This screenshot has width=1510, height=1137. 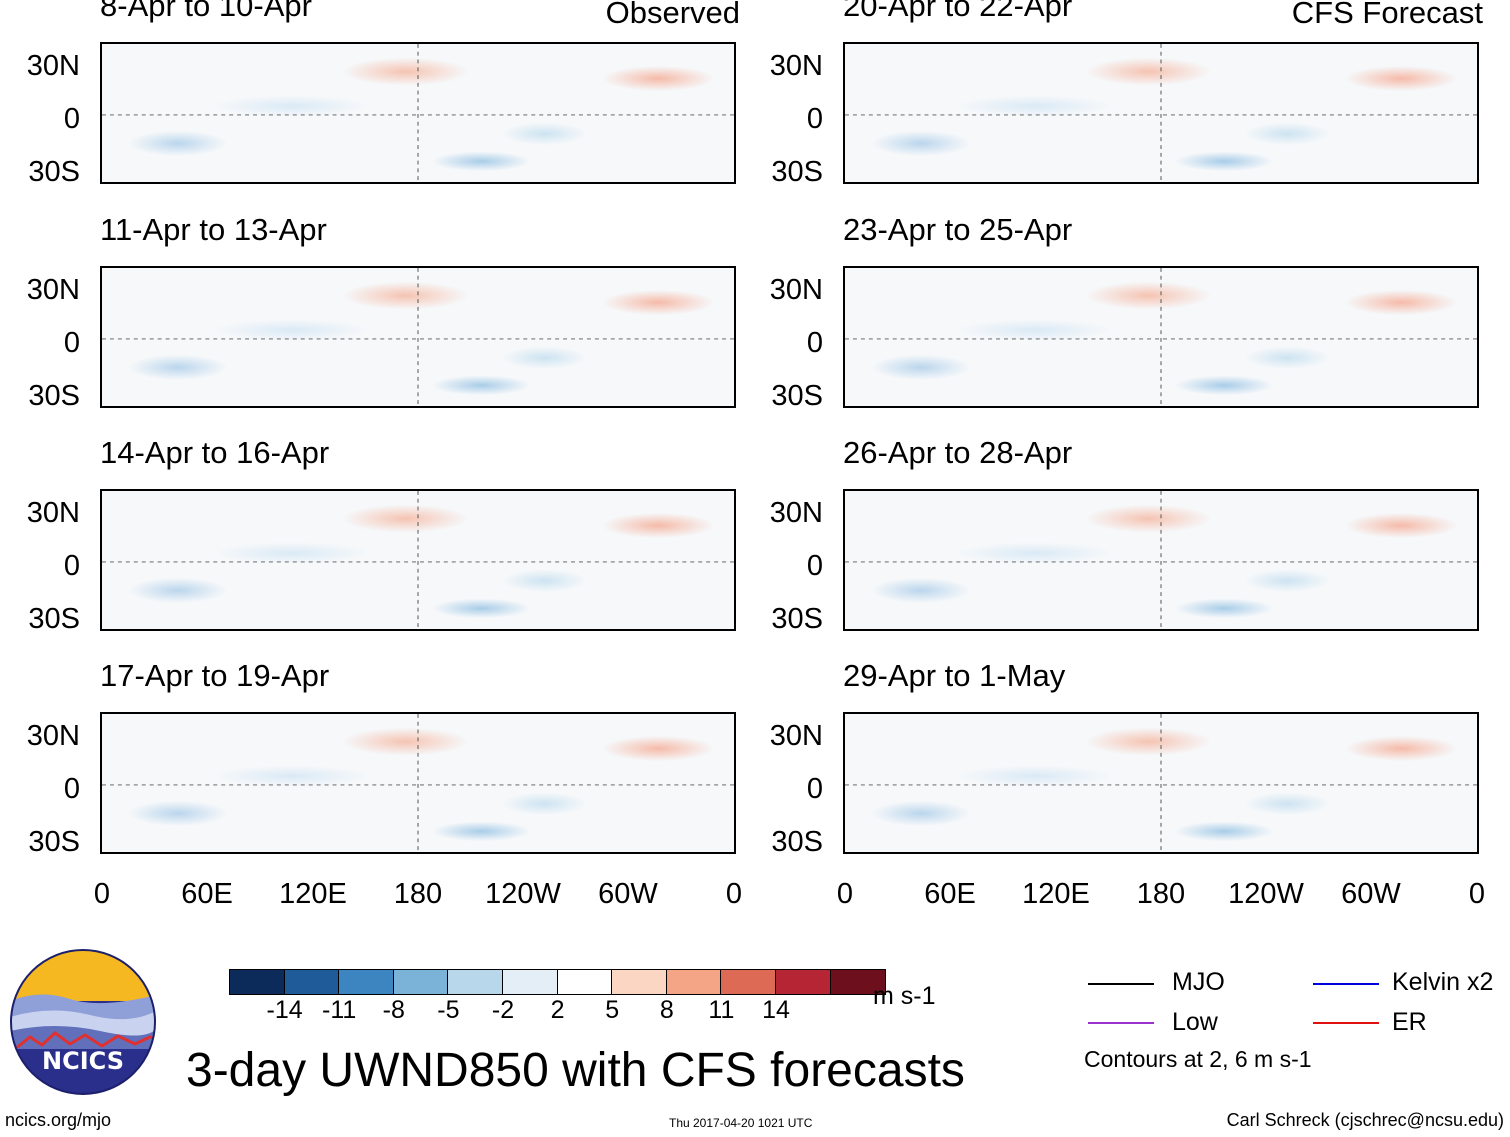 I want to click on legend-label: MJO, so click(x=1198, y=982).